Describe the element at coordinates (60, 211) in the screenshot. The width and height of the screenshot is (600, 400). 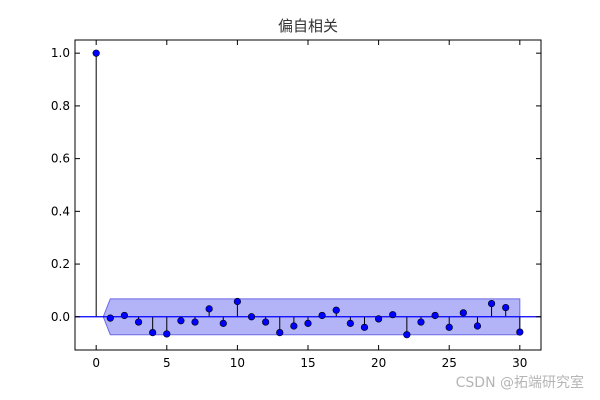
I see `y-tick-label-0.4: 0.4` at that location.